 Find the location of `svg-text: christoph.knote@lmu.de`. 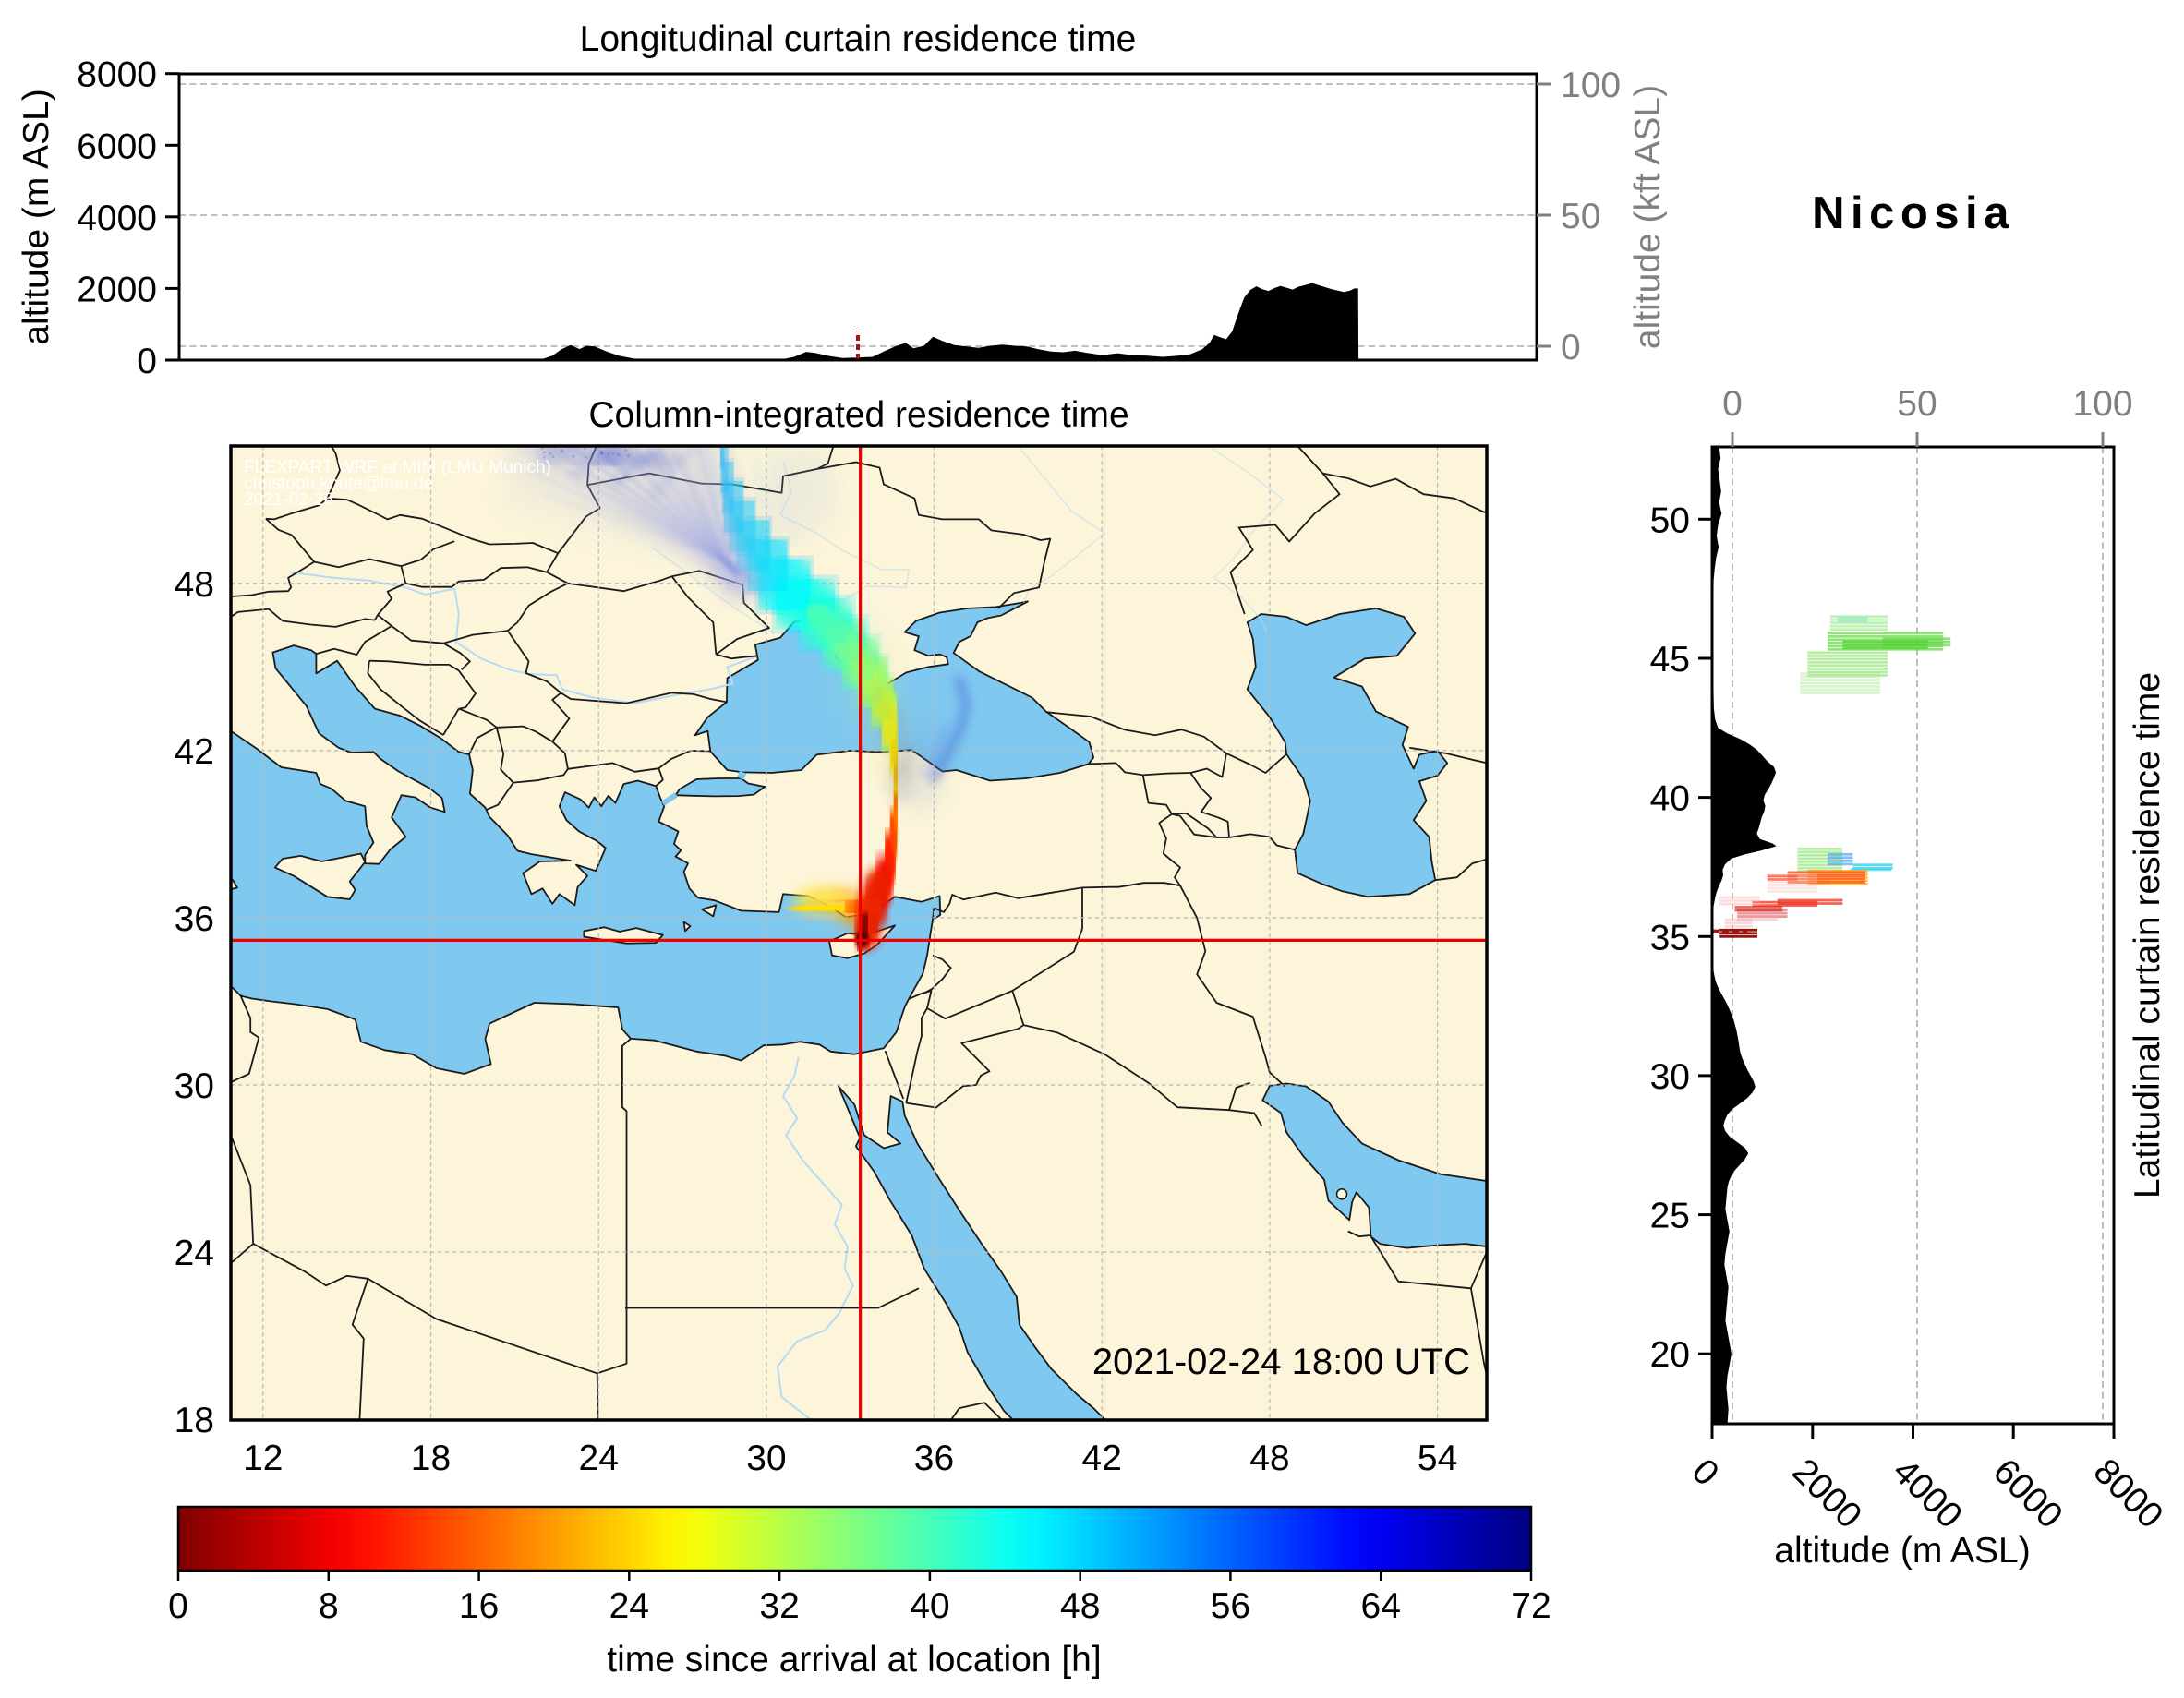

svg-text: christoph.knote@lmu.de is located at coordinates (338, 484).